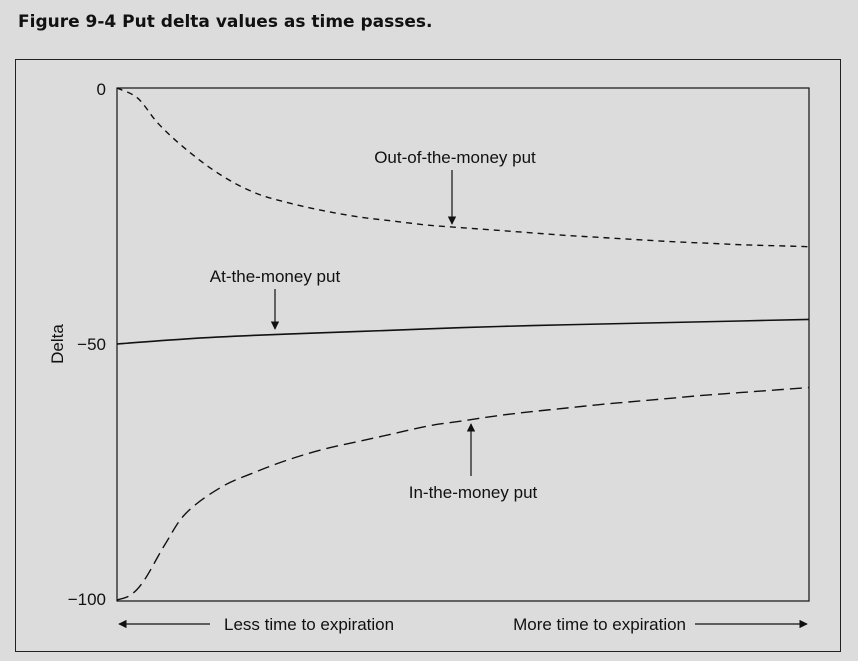  What do you see at coordinates (455, 157) in the screenshot?
I see `annotation-label-1: Out-of-the-money put` at bounding box center [455, 157].